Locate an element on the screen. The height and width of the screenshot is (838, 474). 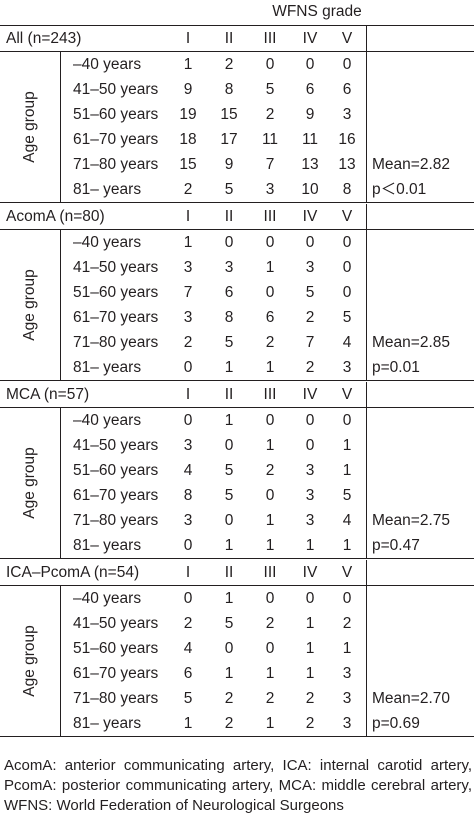
age-range: 61–70 years is located at coordinates (116, 139).